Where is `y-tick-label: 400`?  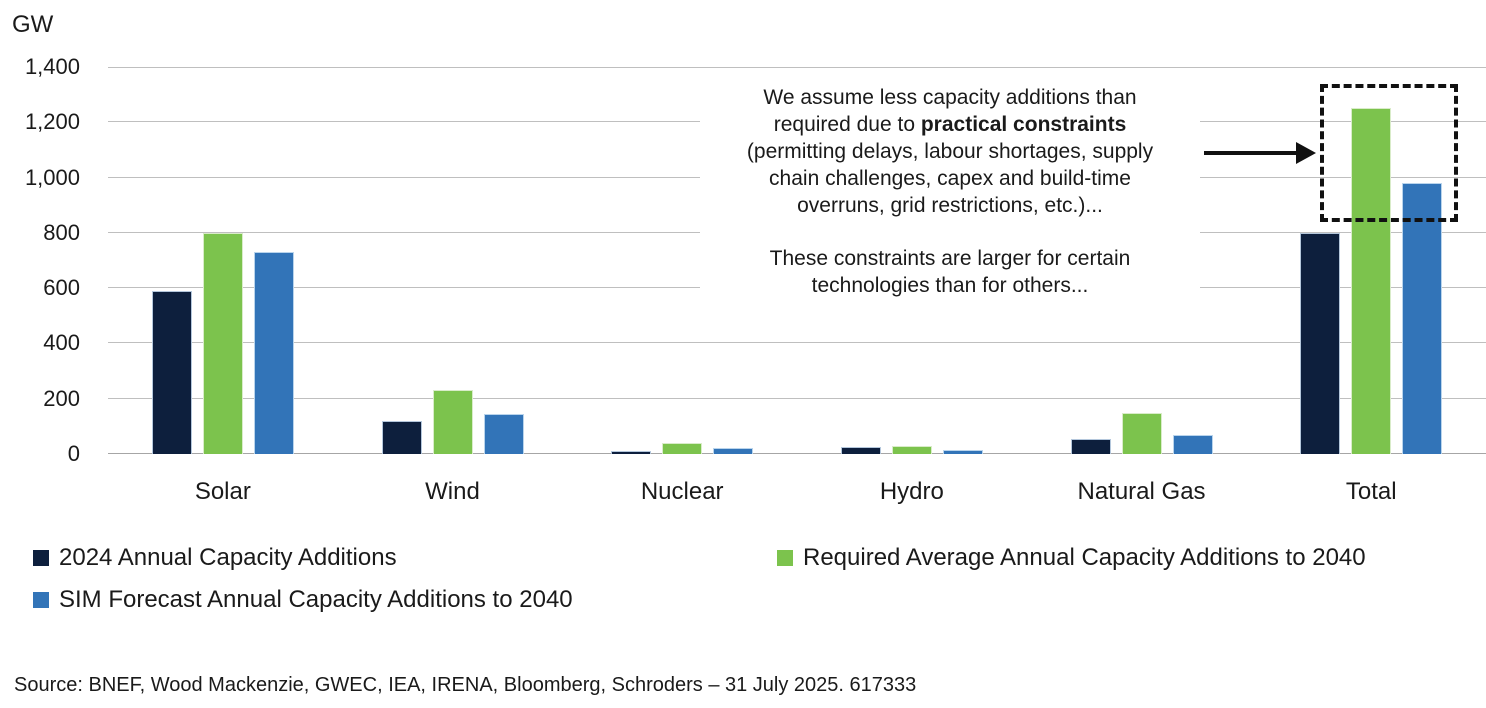
y-tick-label: 400 is located at coordinates (61, 343).